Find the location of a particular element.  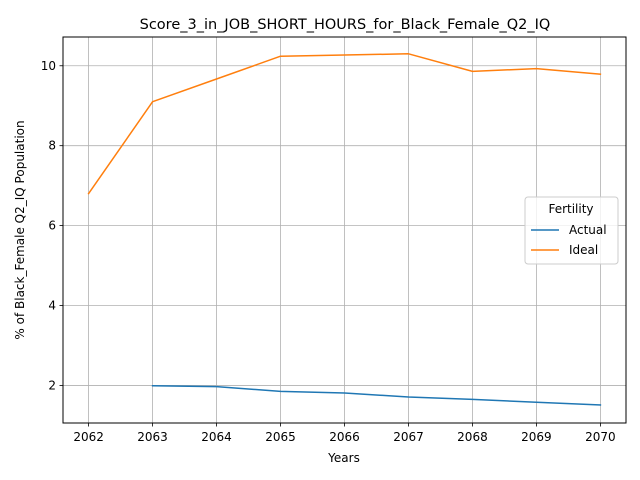

y-tick-label: 6 is located at coordinates (52, 226).